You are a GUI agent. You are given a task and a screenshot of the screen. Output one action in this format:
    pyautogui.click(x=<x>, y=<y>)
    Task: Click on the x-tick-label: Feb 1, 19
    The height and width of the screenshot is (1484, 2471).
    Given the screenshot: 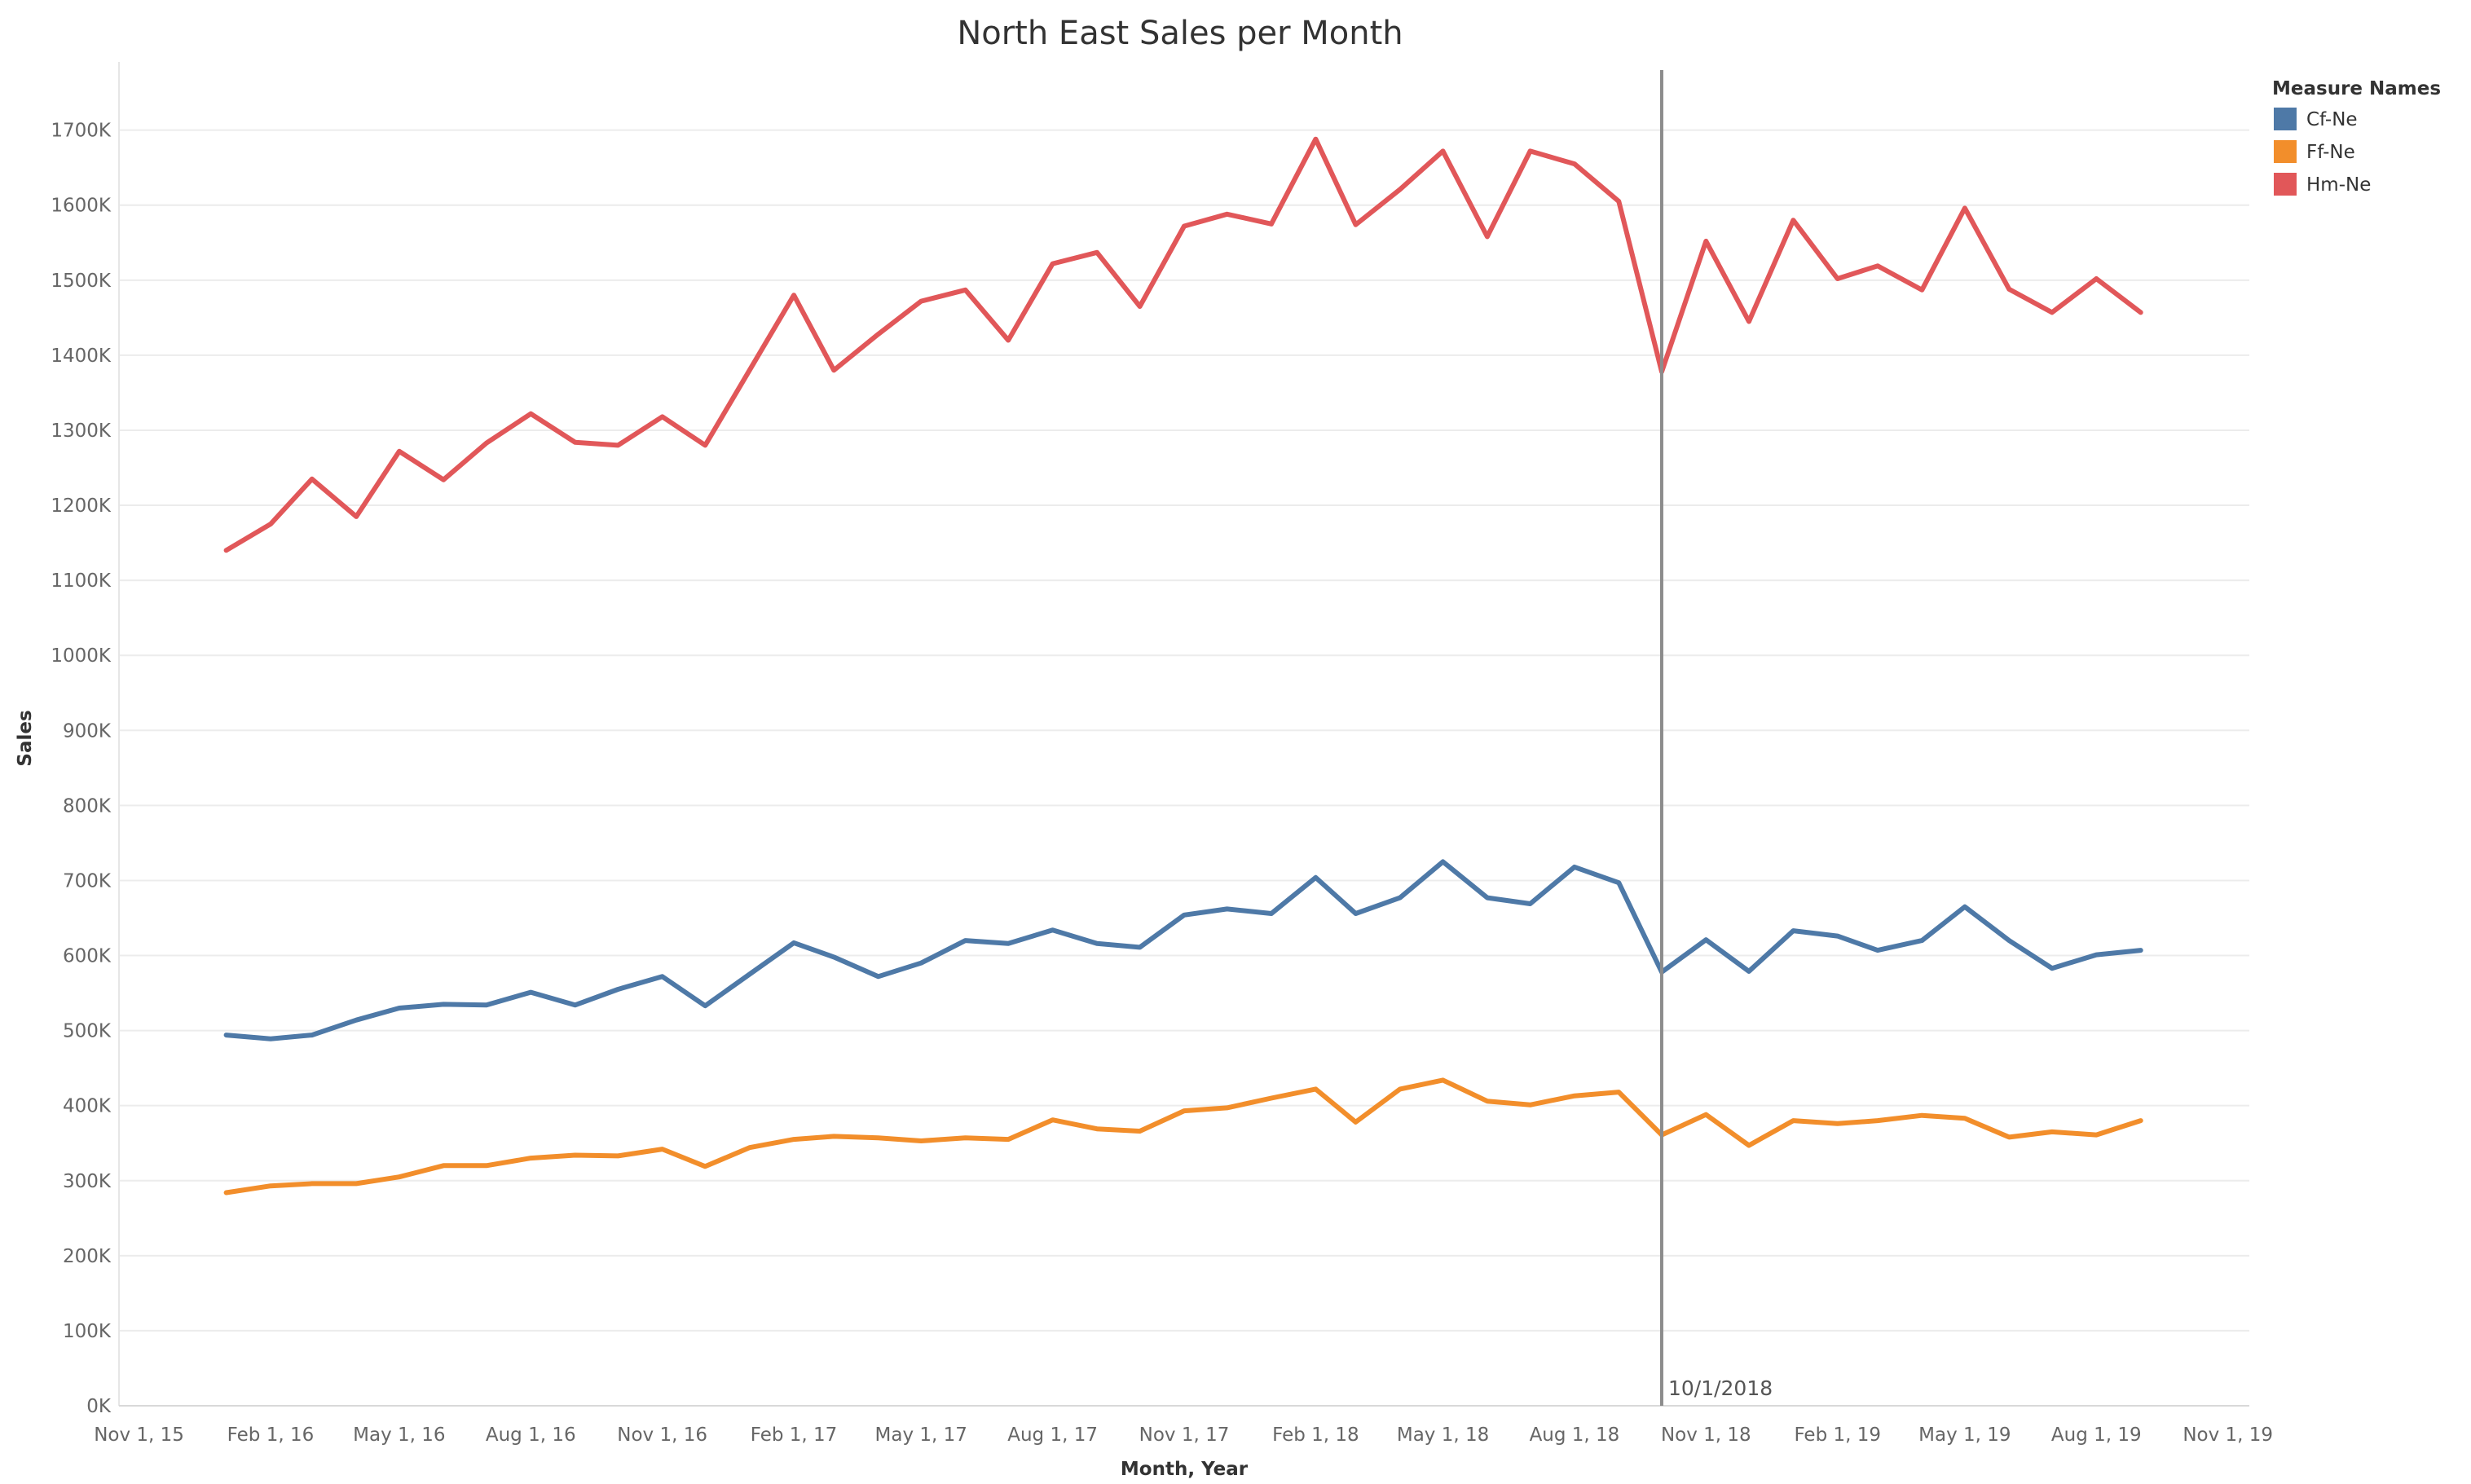 What is the action you would take?
    pyautogui.click(x=1838, y=1435)
    